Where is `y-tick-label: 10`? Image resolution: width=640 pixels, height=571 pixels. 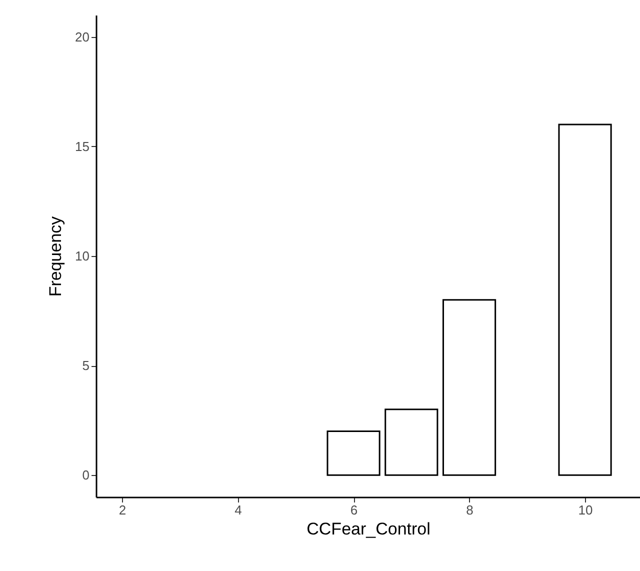
y-tick-label: 10 is located at coordinates (82, 256).